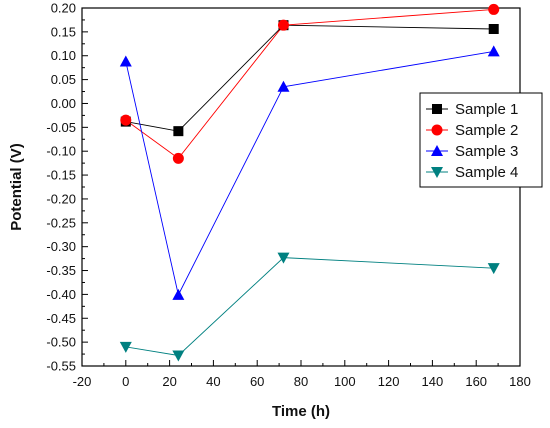 This screenshot has height=428, width=550. What do you see at coordinates (63, 31) in the screenshot?
I see `y-tick-label: 0.15` at bounding box center [63, 31].